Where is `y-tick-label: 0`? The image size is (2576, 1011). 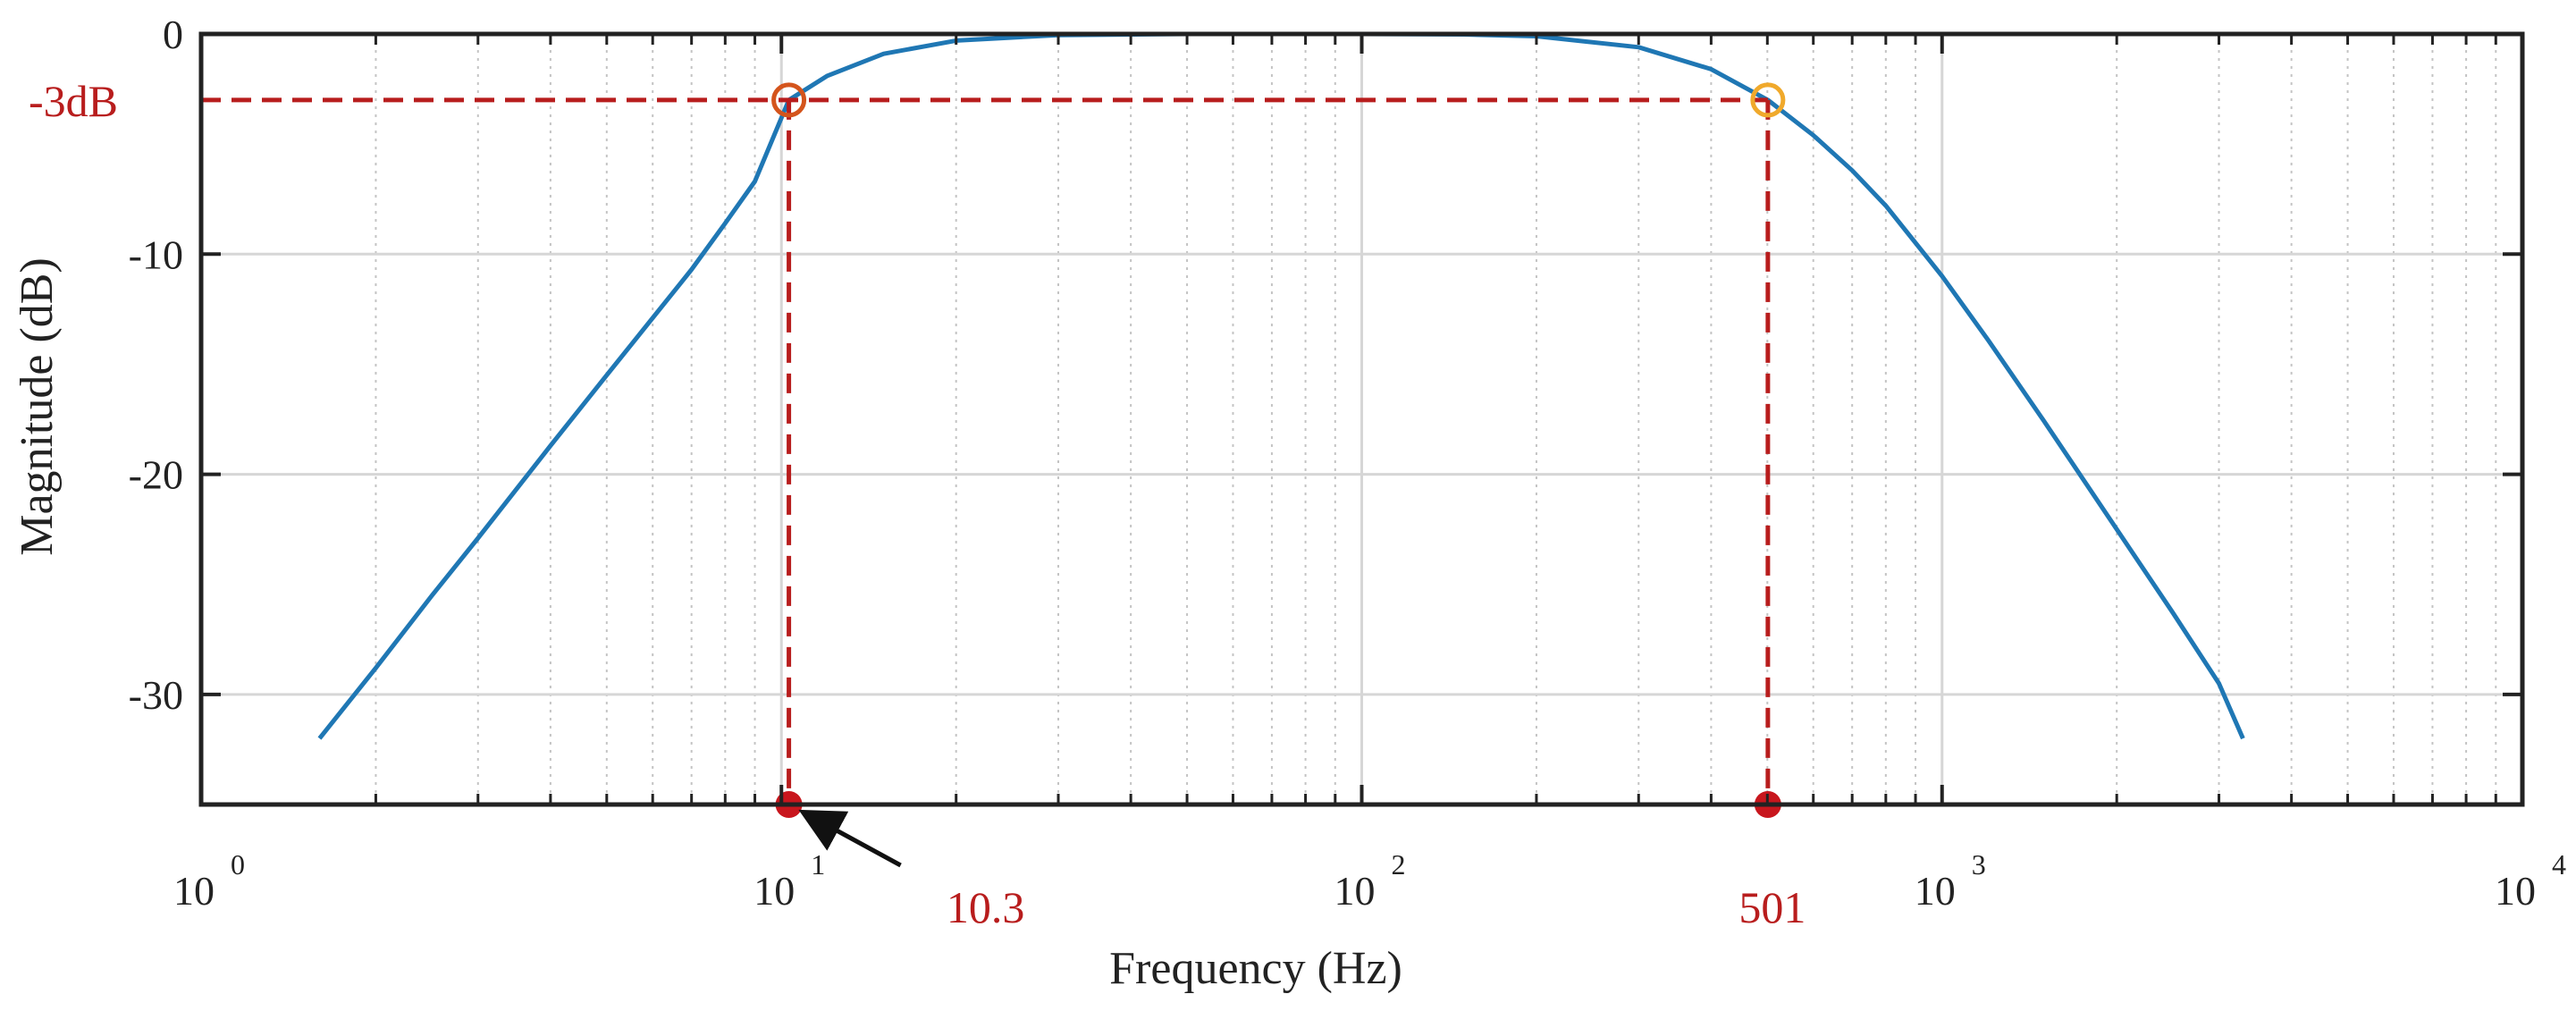 y-tick-label: 0 is located at coordinates (173, 35).